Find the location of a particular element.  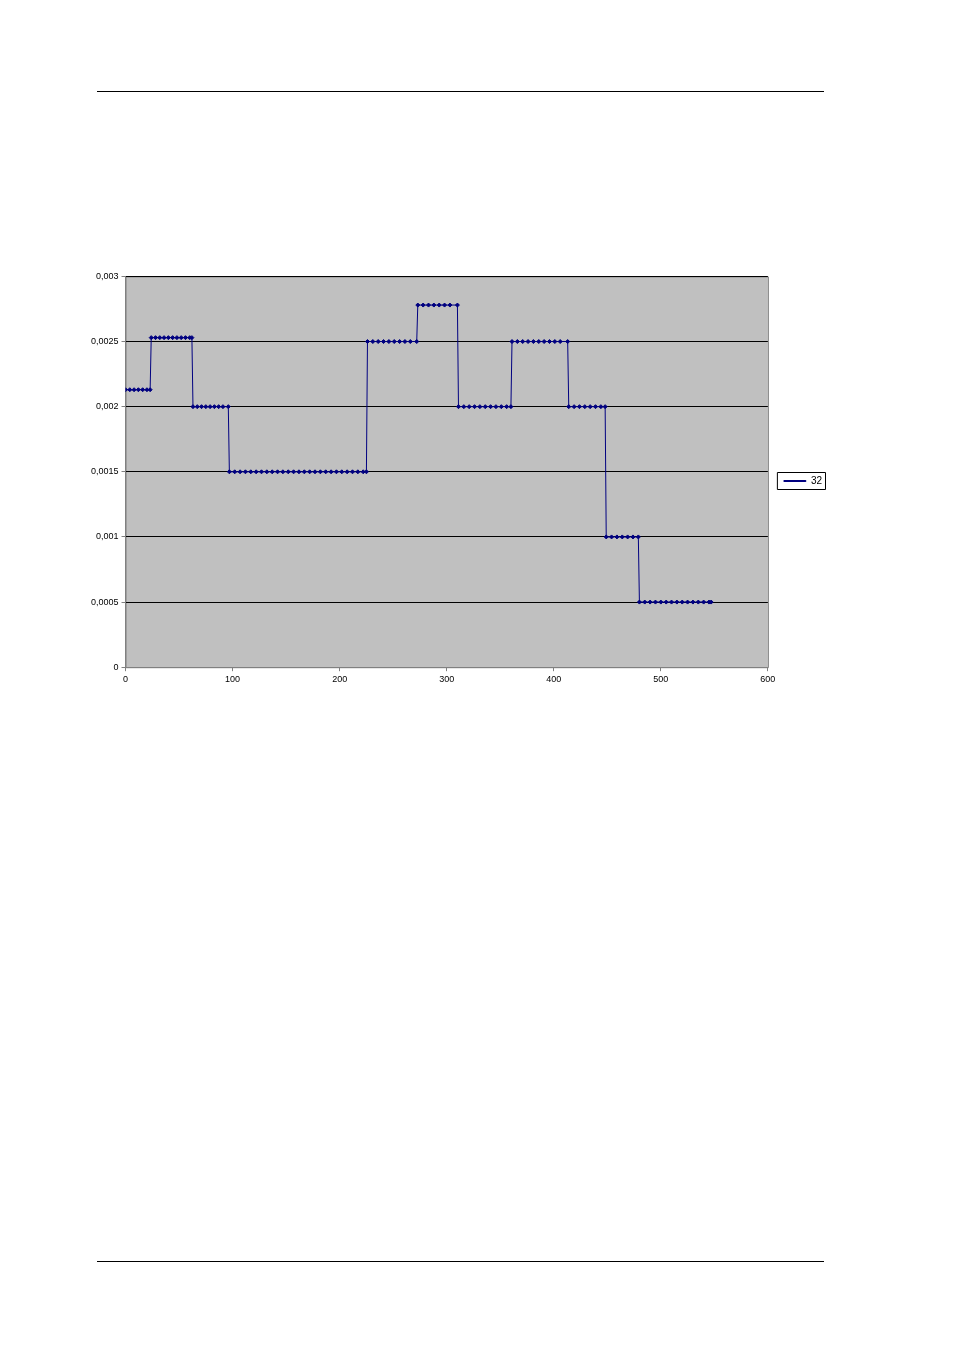

x-tick-label: 500 is located at coordinates (661, 679).